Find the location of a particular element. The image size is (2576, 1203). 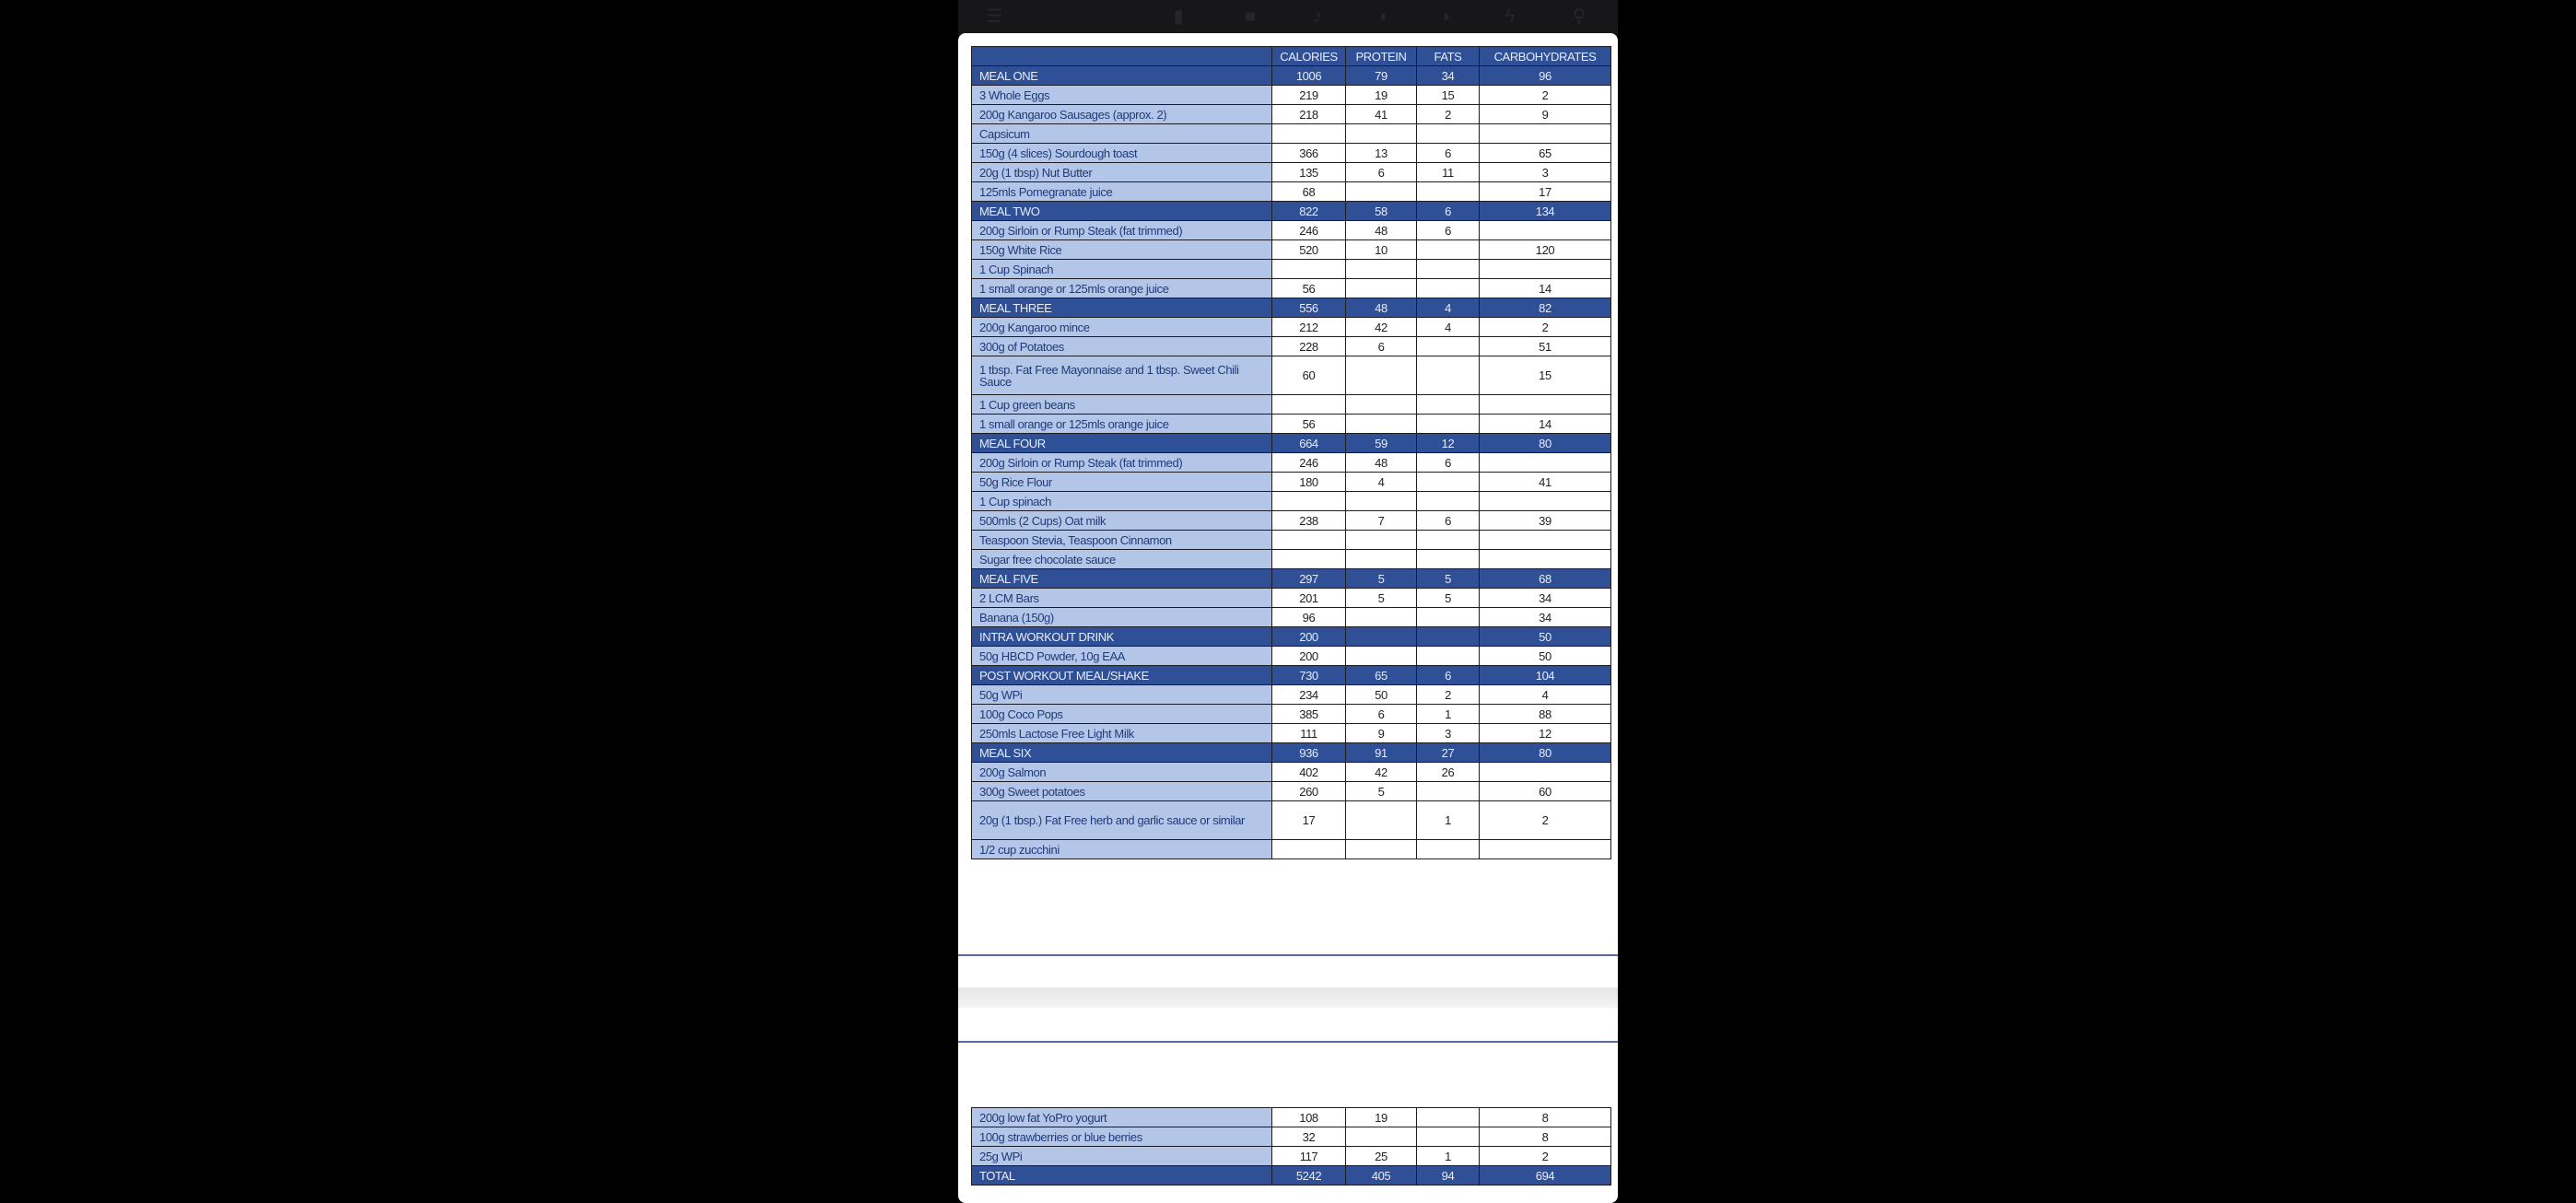

meal-total-row: MEAL SIX 936 91 27 80 is located at coordinates (1291, 752).